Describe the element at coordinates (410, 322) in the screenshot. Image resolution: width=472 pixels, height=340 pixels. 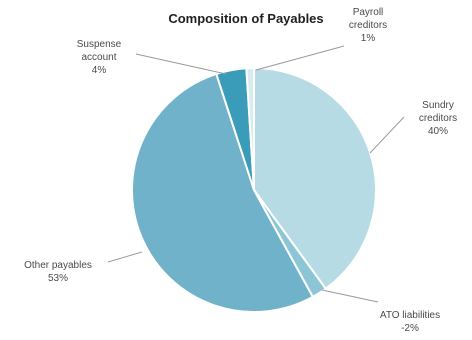
I see `slice-label: ATO liabilities -2%` at that location.